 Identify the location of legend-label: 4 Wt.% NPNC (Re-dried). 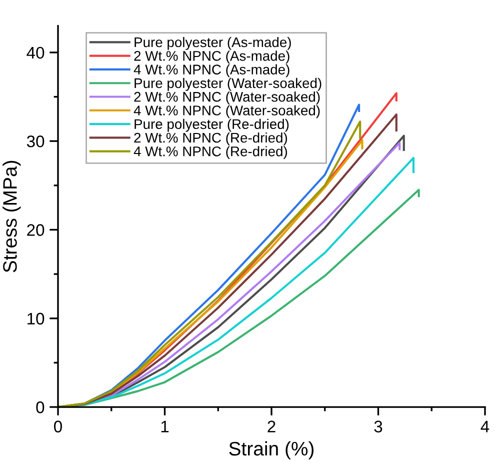
(210, 153).